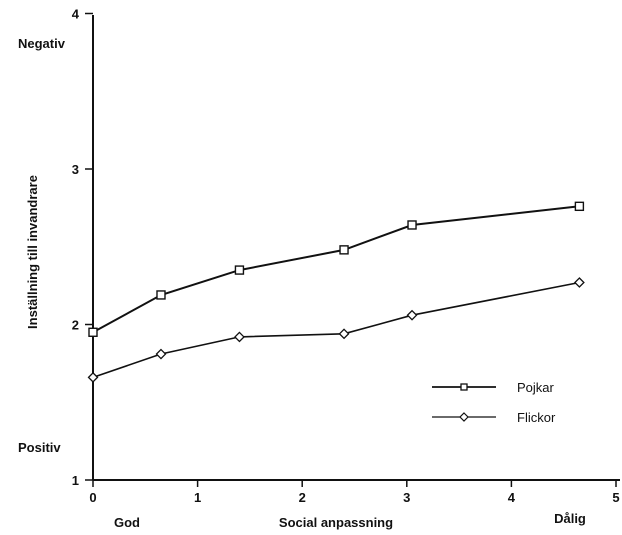 The height and width of the screenshot is (535, 622). I want to click on x-axis-title: Social anpassning, so click(336, 522).